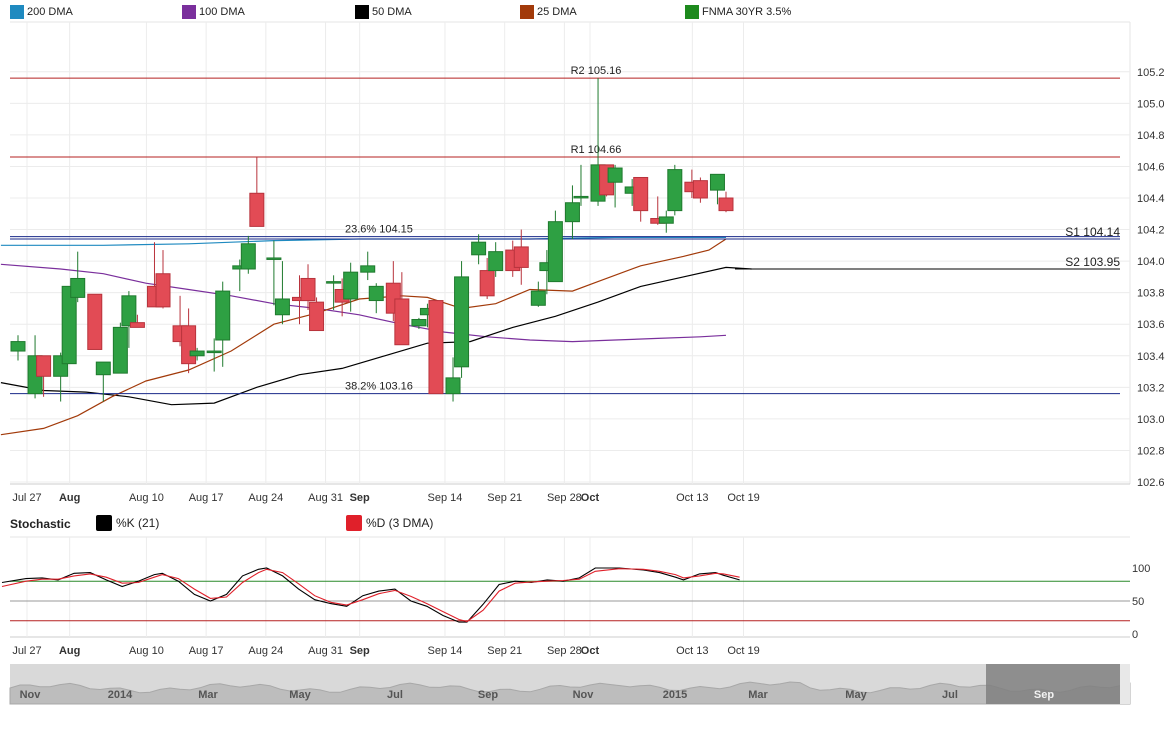 The height and width of the screenshot is (750, 1170). I want to click on stoch-x-tick-label: Jul 27, so click(26, 651).